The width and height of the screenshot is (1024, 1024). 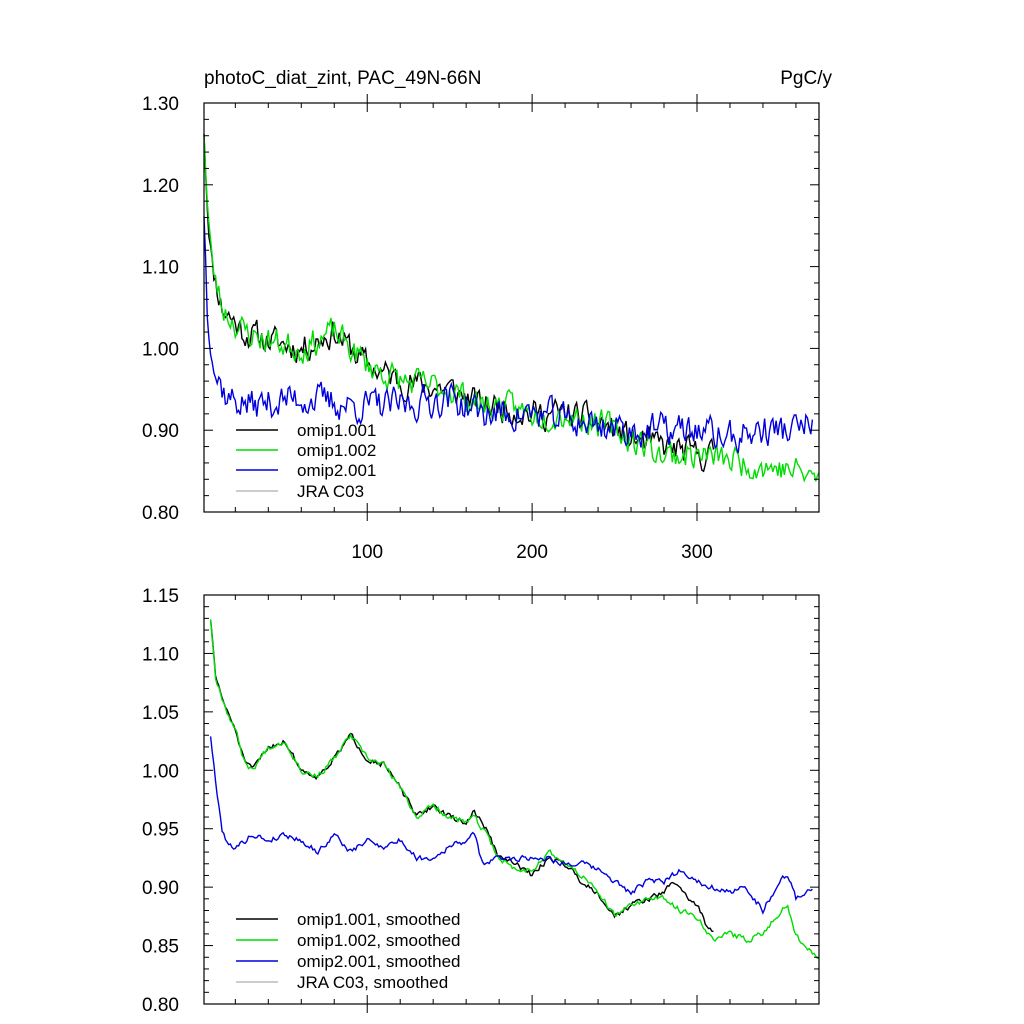 What do you see at coordinates (379, 919) in the screenshot?
I see `legend-label-omip1-001-smoothed: omip1.001, smoothed` at bounding box center [379, 919].